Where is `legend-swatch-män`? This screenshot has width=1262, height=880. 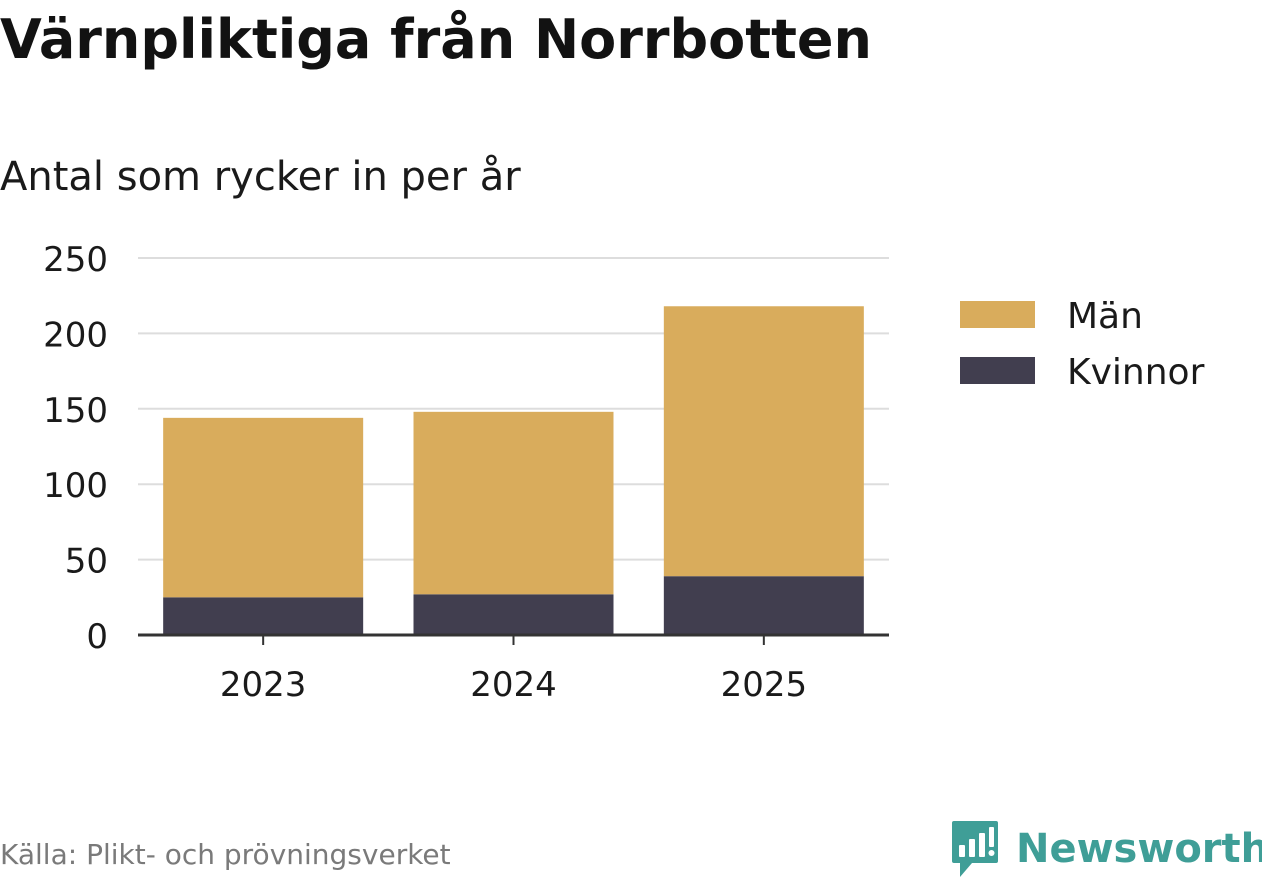 legend-swatch-män is located at coordinates (997, 314).